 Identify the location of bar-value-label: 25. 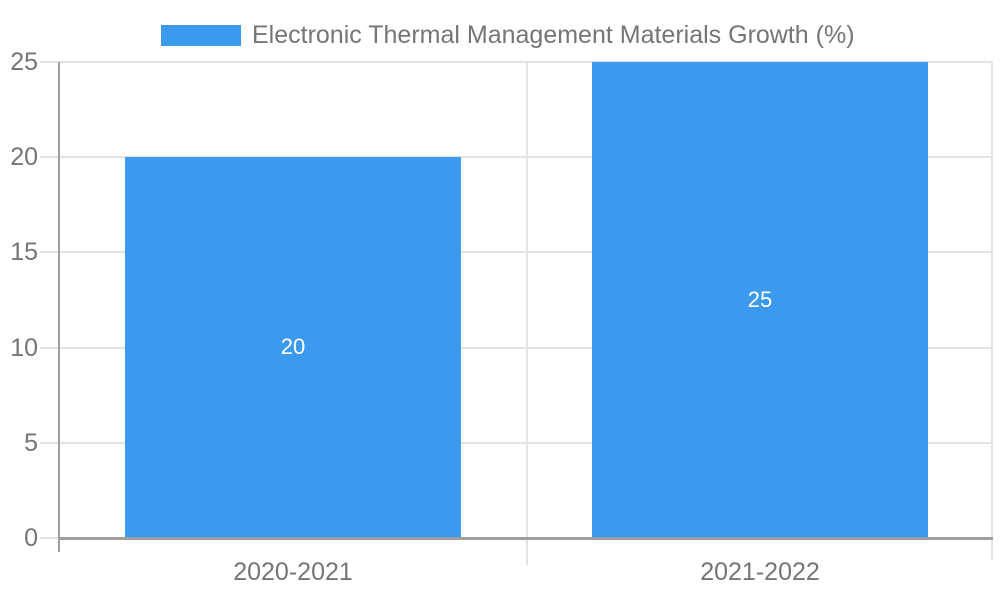
(760, 299).